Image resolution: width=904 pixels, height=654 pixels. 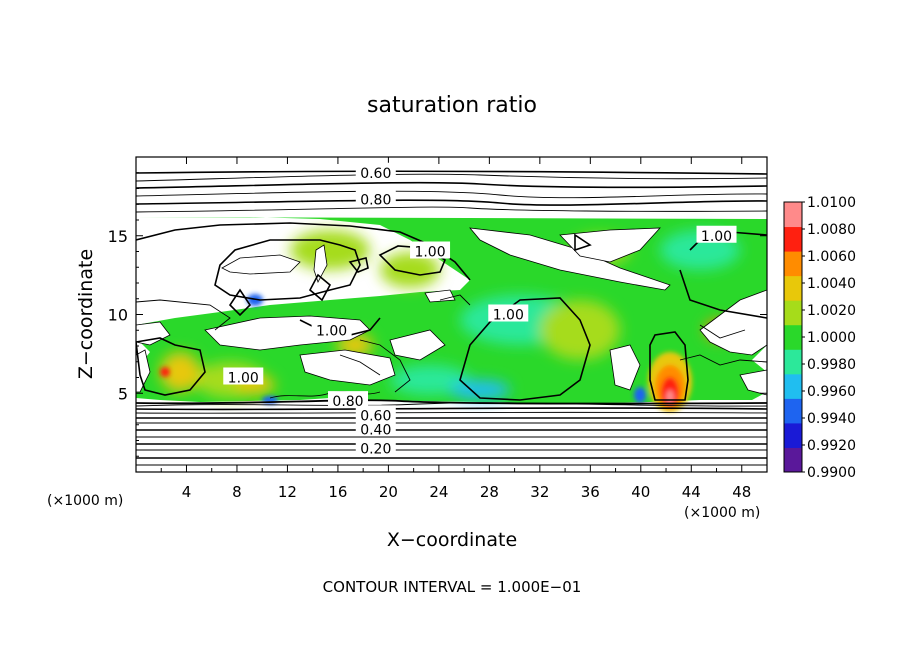 What do you see at coordinates (452, 540) in the screenshot?
I see `x-axis-label: X−coordinate` at bounding box center [452, 540].